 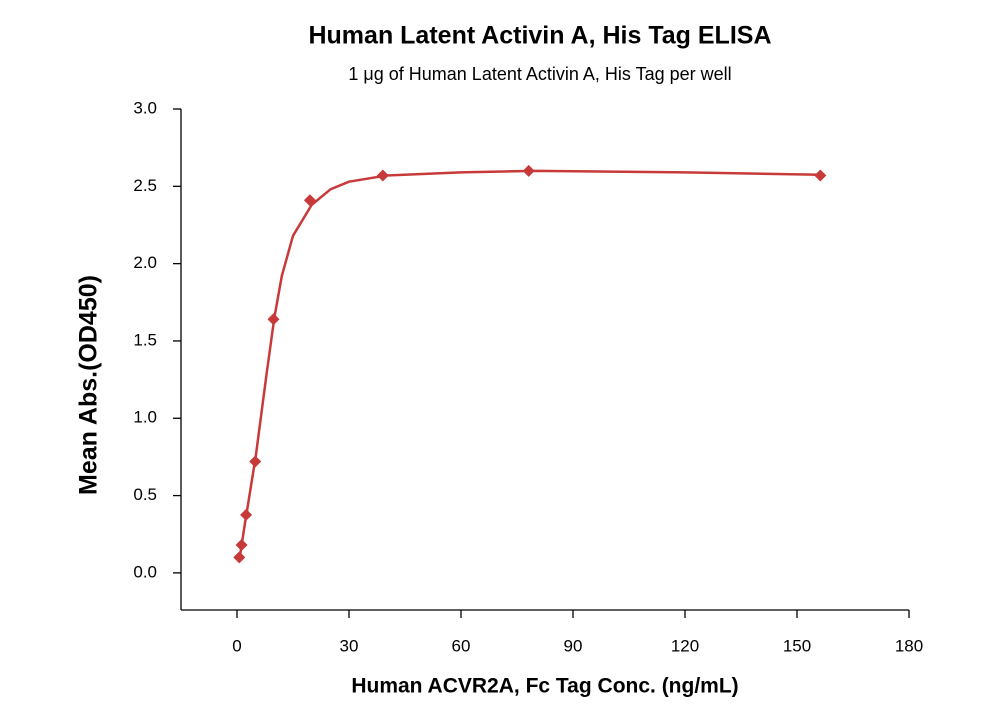 What do you see at coordinates (145, 339) in the screenshot?
I see `y-tick-label: 1.5` at bounding box center [145, 339].